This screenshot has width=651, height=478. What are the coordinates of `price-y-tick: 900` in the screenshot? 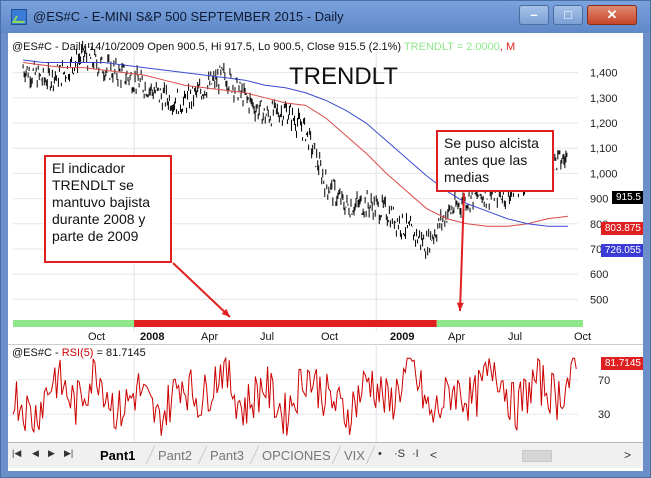 It's located at (599, 200).